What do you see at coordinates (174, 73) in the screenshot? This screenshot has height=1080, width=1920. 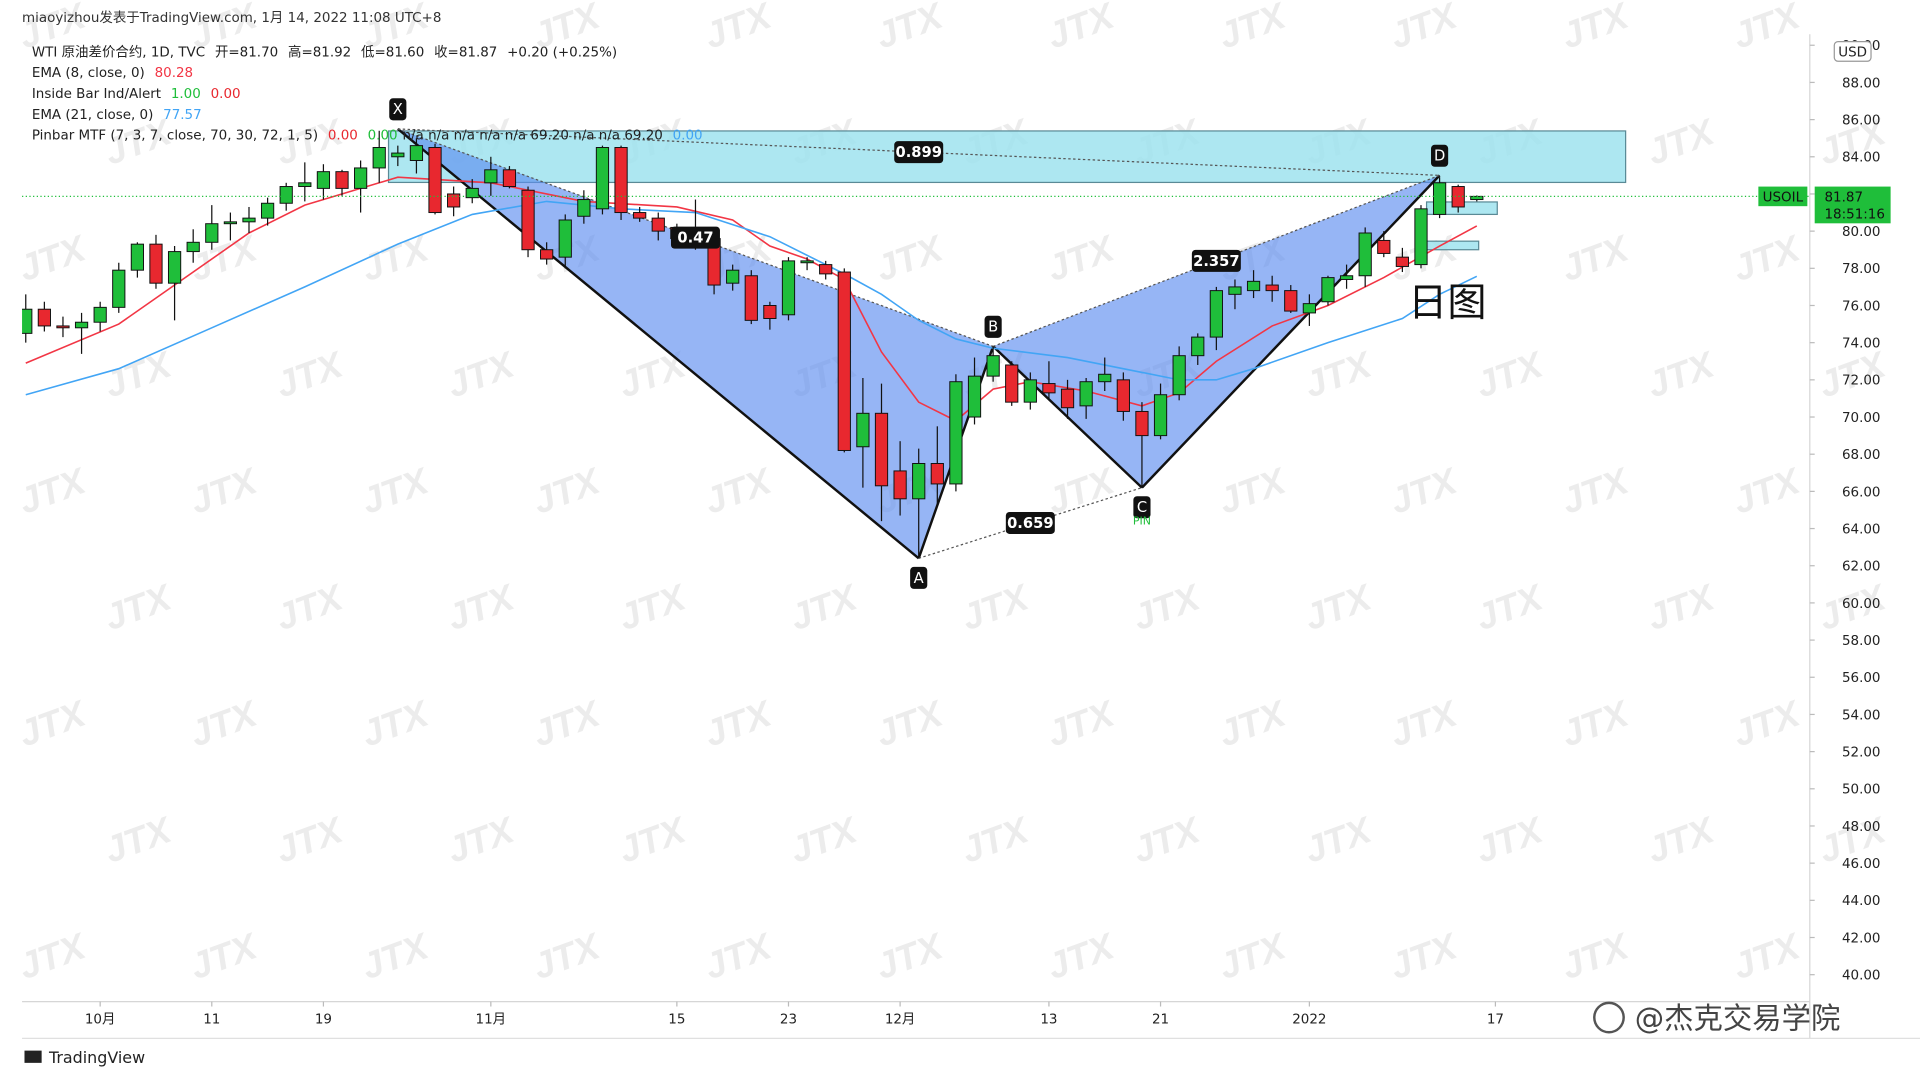 I see `legend-value: 80.28` at bounding box center [174, 73].